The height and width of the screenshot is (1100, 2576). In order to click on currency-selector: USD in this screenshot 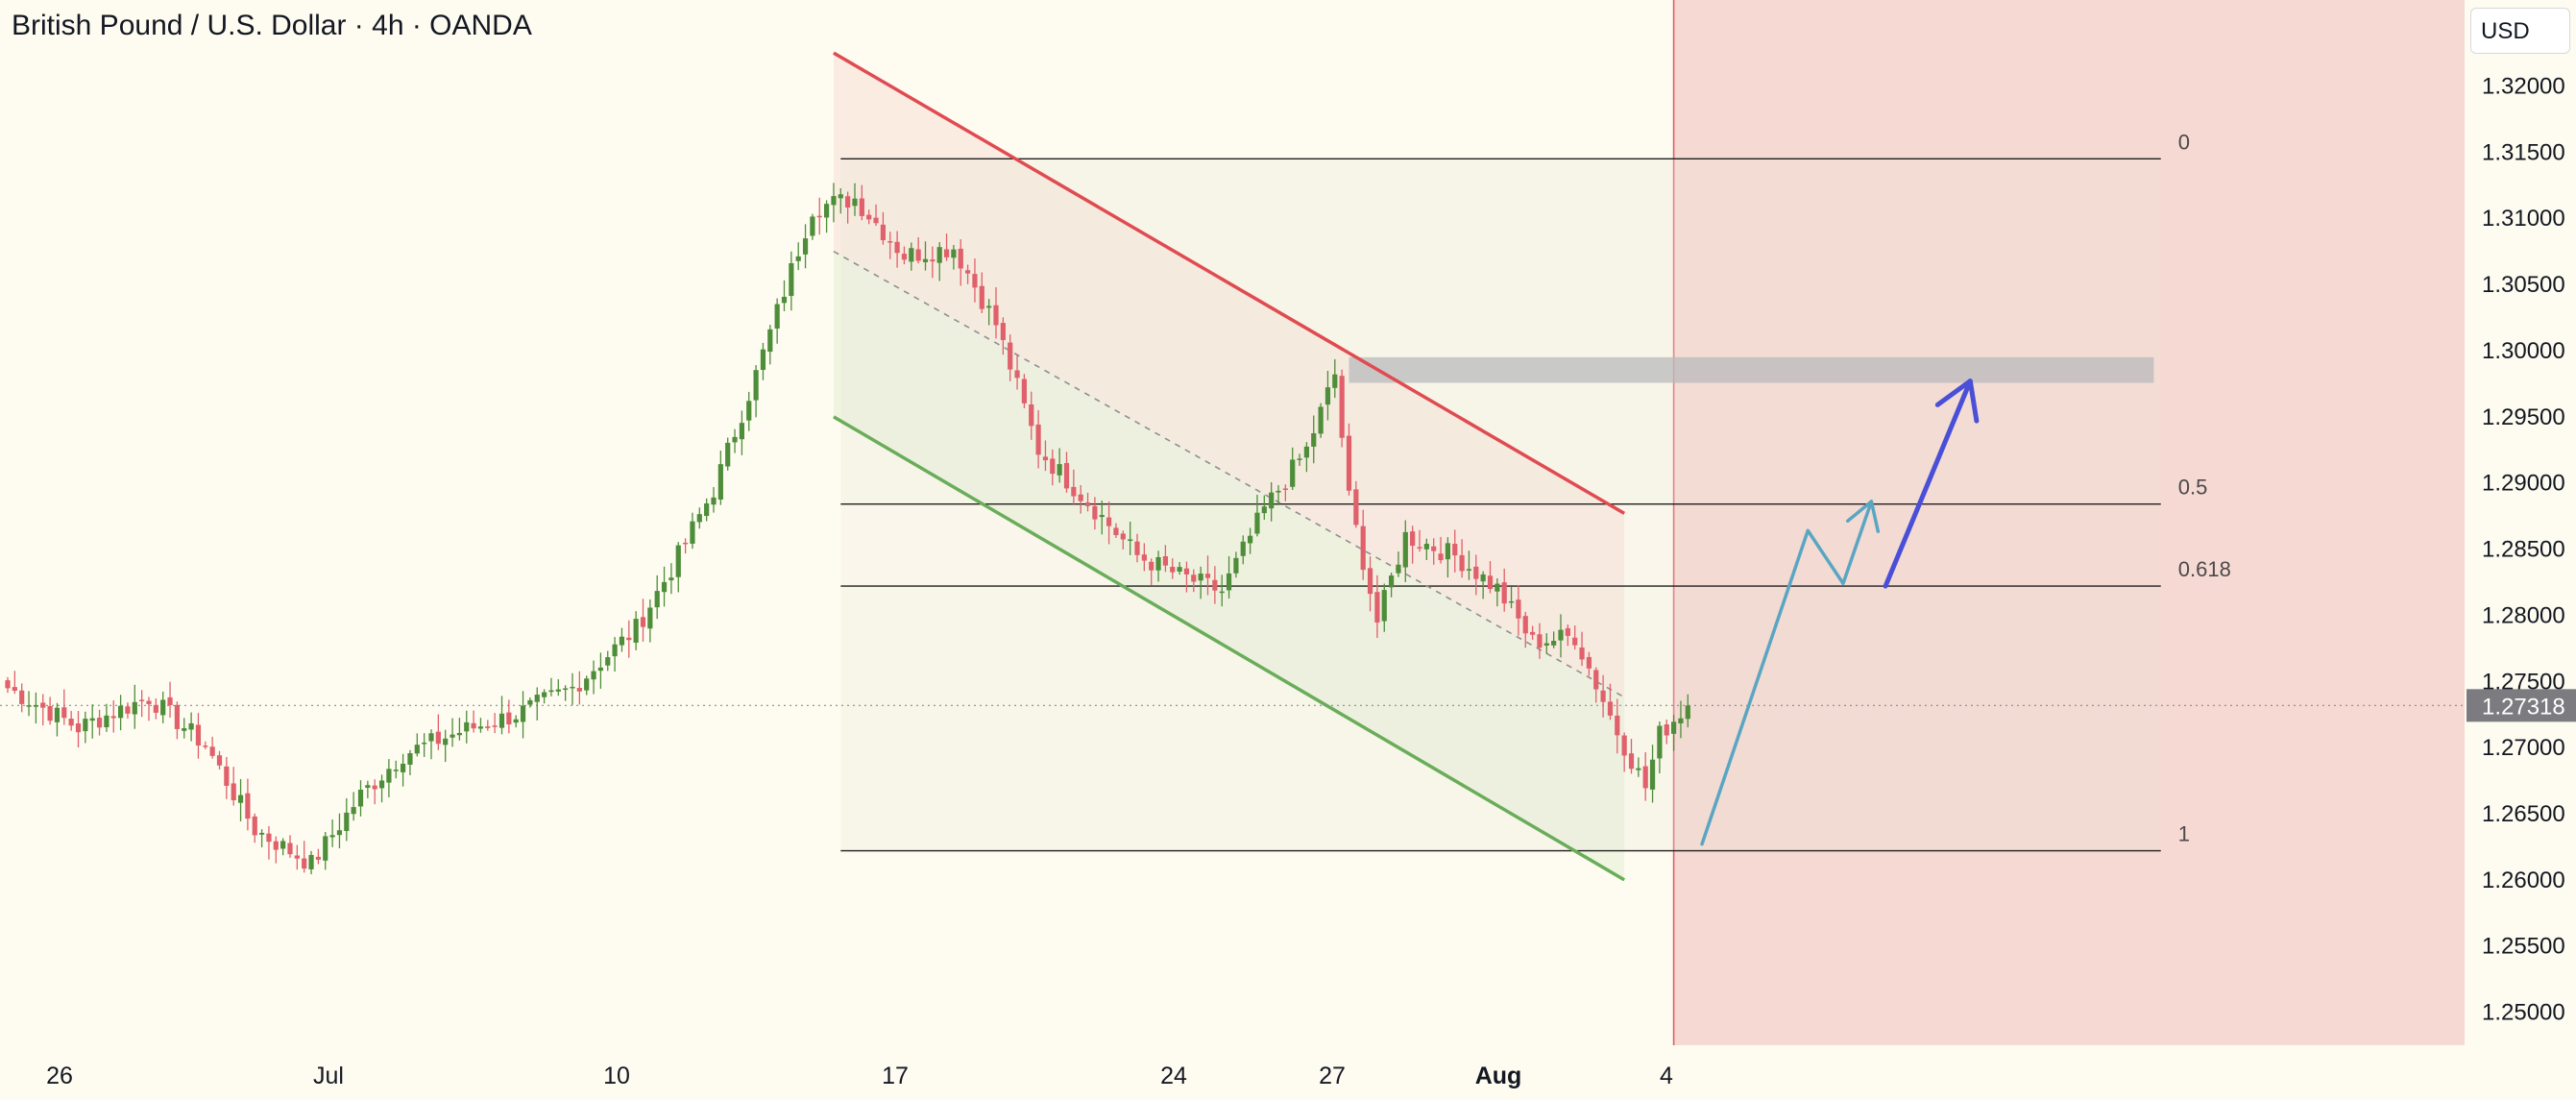, I will do `click(2520, 31)`.